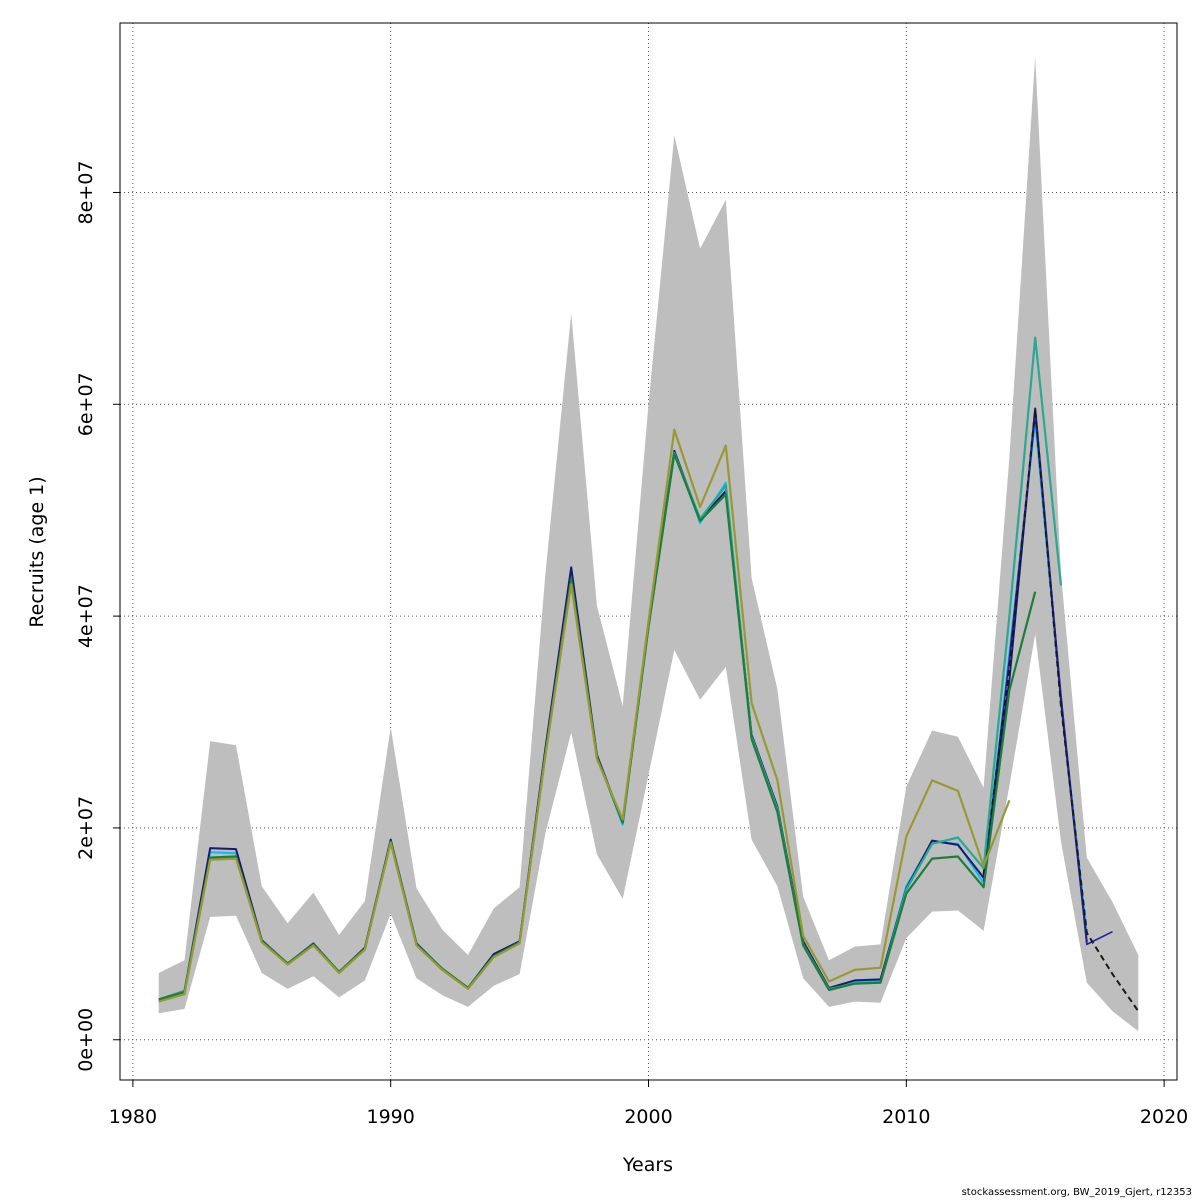 The height and width of the screenshot is (1200, 1200). I want to click on x-tick-label-2000: 2000, so click(648, 1117).